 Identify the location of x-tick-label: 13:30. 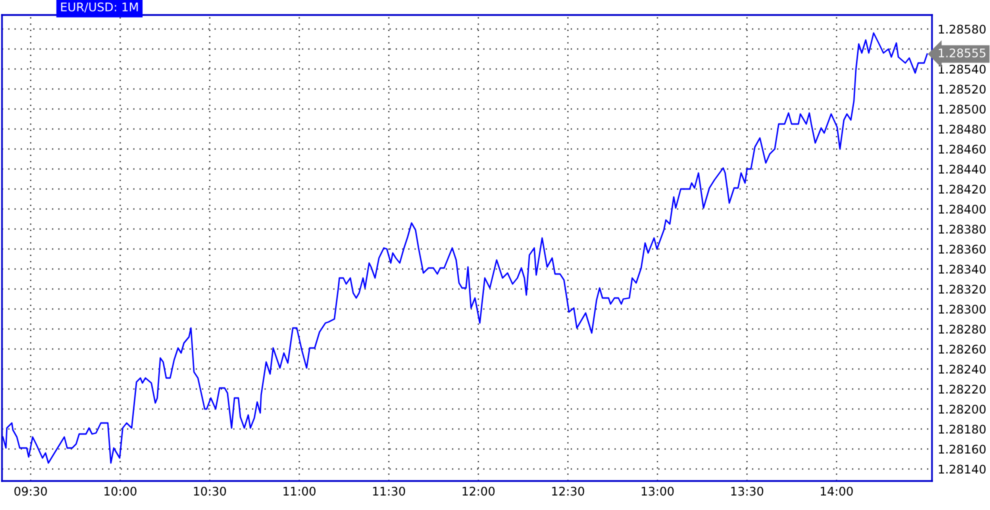
(747, 491).